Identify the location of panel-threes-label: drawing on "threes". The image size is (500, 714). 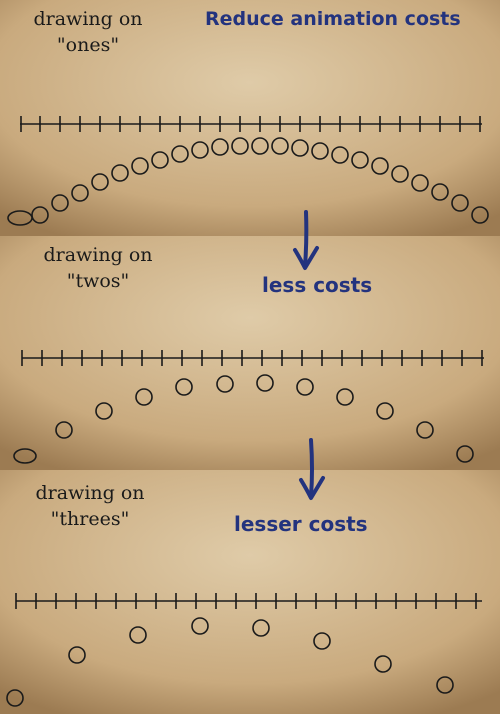
(90, 506).